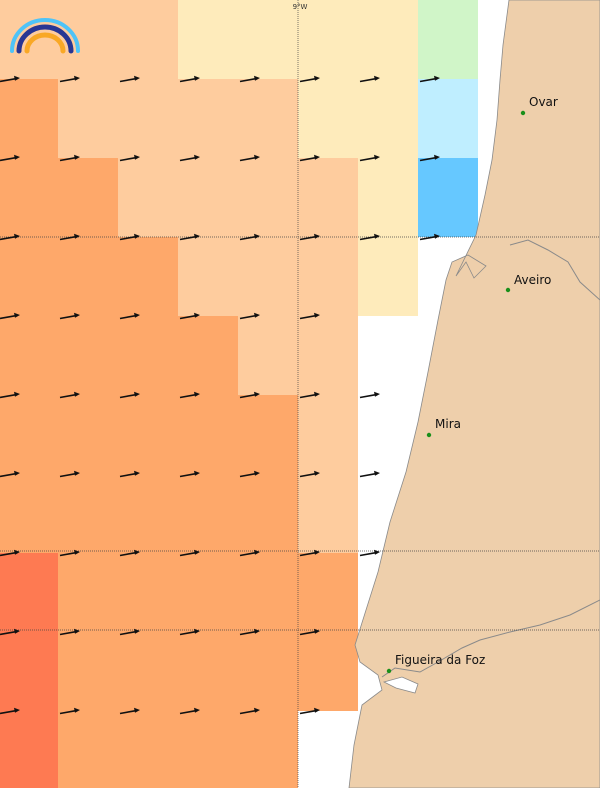  What do you see at coordinates (490, 638) in the screenshot?
I see `mondego-river` at bounding box center [490, 638].